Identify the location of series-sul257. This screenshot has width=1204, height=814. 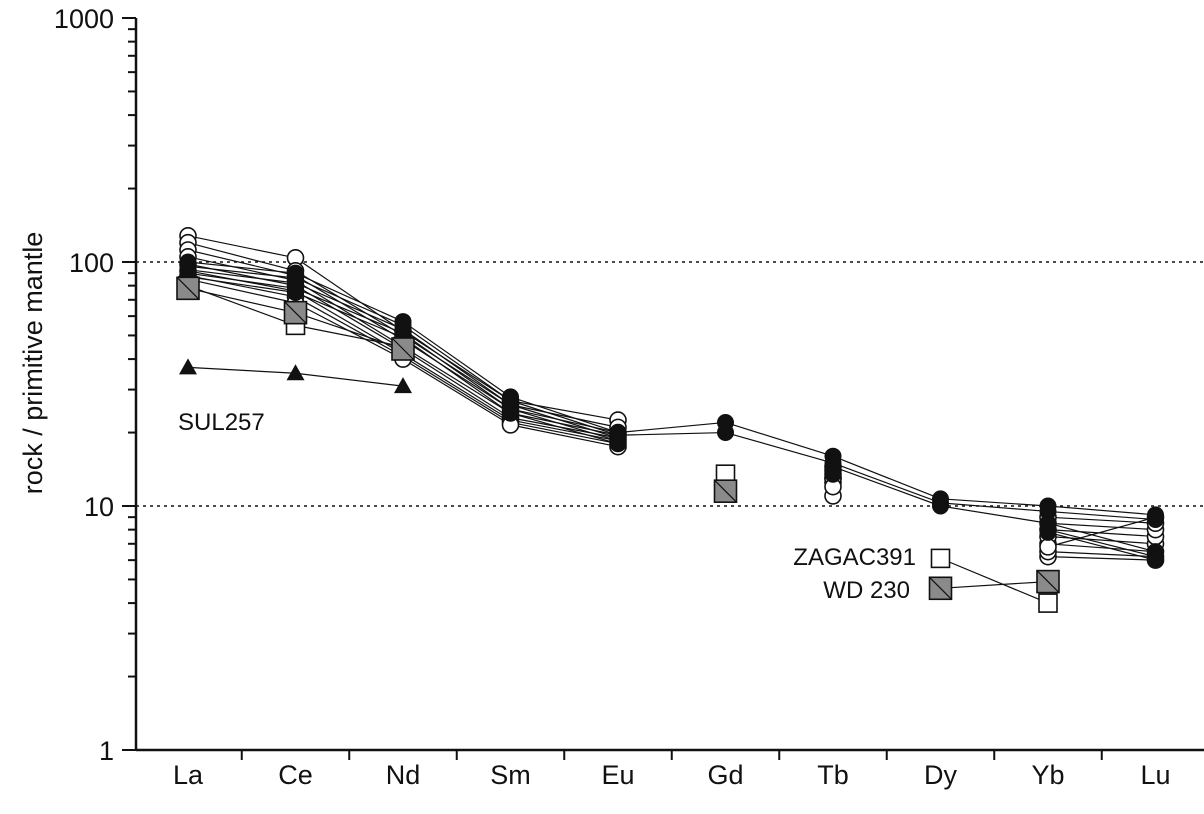
(295, 376).